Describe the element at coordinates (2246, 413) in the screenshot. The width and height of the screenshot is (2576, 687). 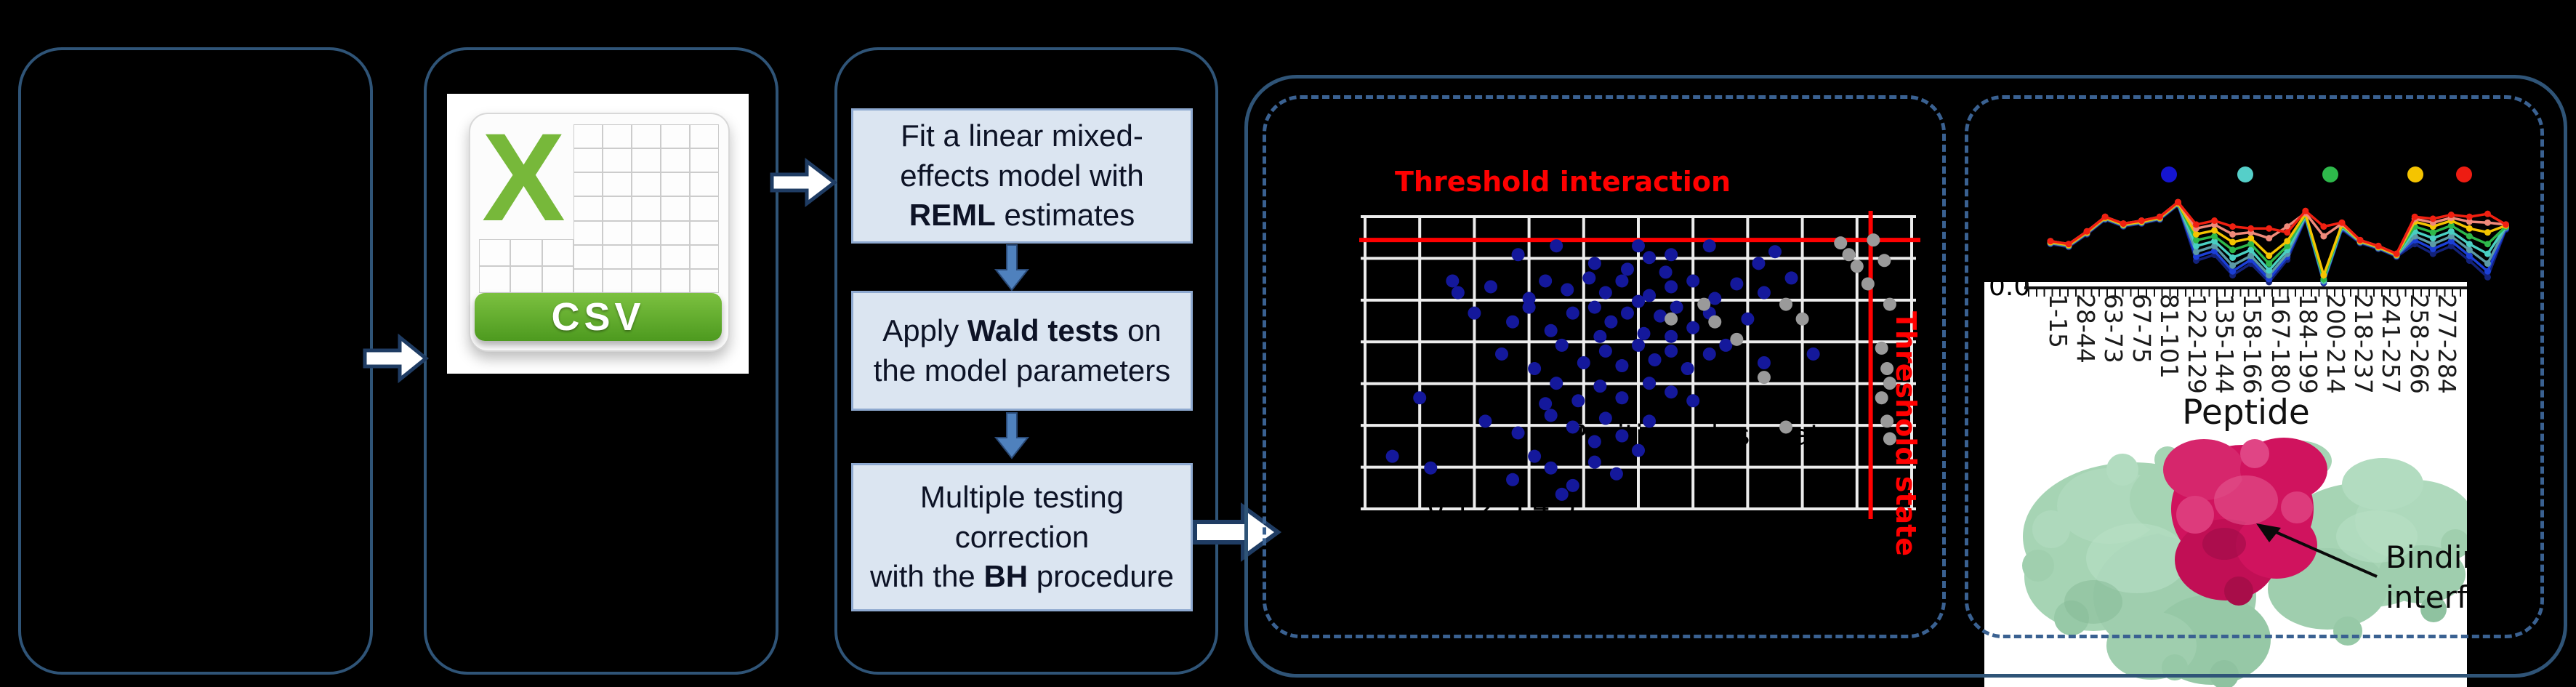
I see `x-axis-title: Peptide` at that location.